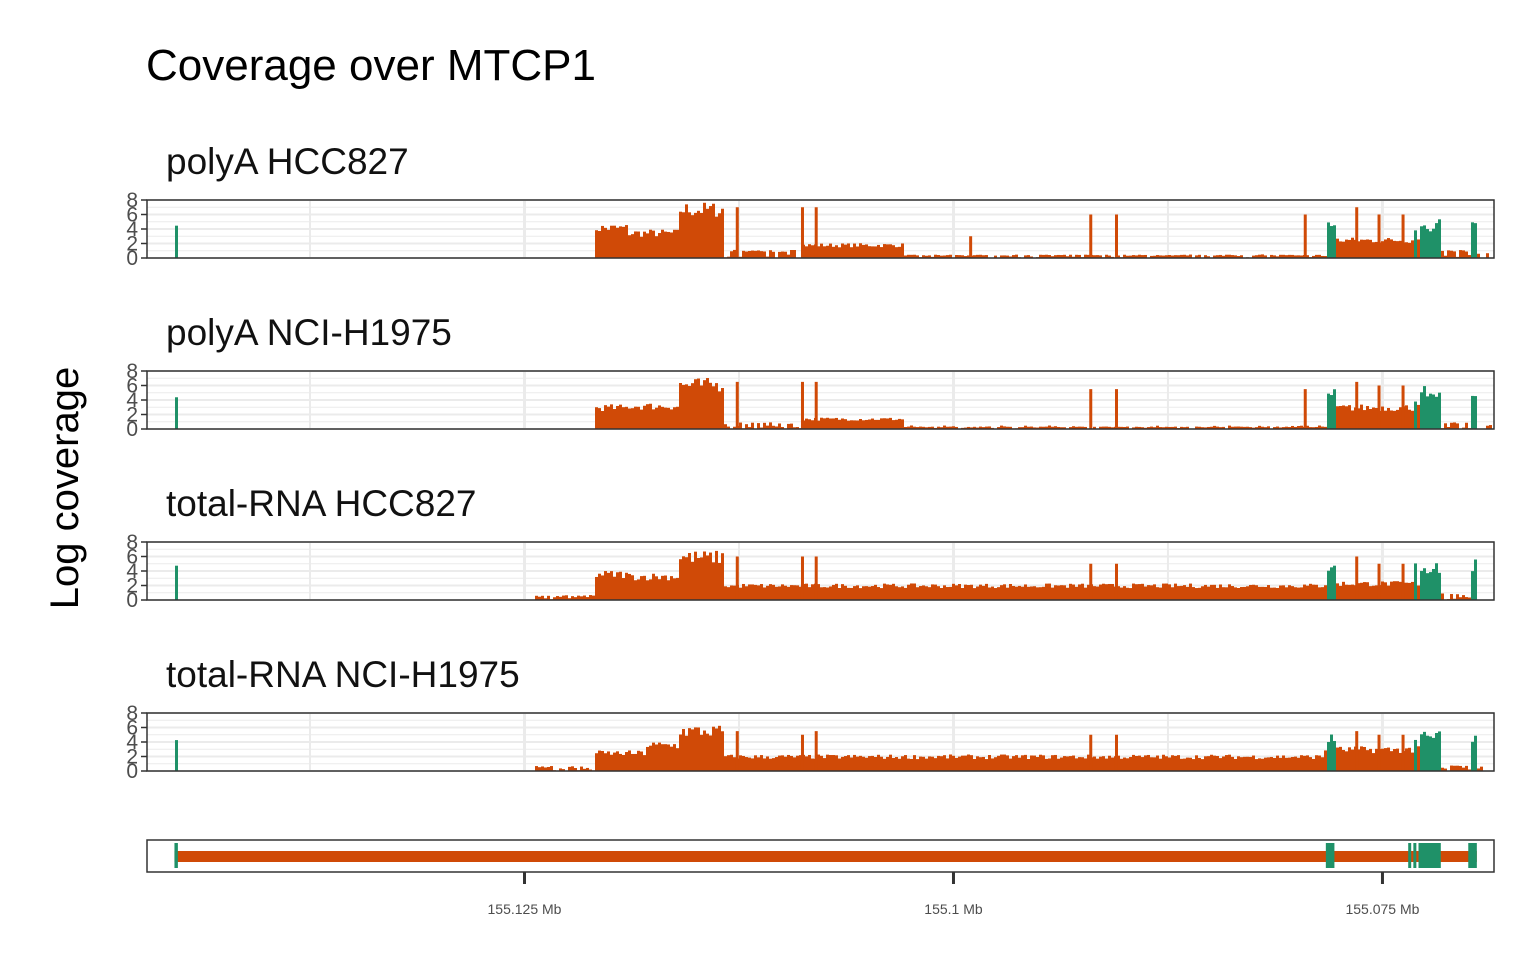 The width and height of the screenshot is (1536, 960). What do you see at coordinates (371, 65) in the screenshot?
I see `chart-title: Coverage over MTCP1` at bounding box center [371, 65].